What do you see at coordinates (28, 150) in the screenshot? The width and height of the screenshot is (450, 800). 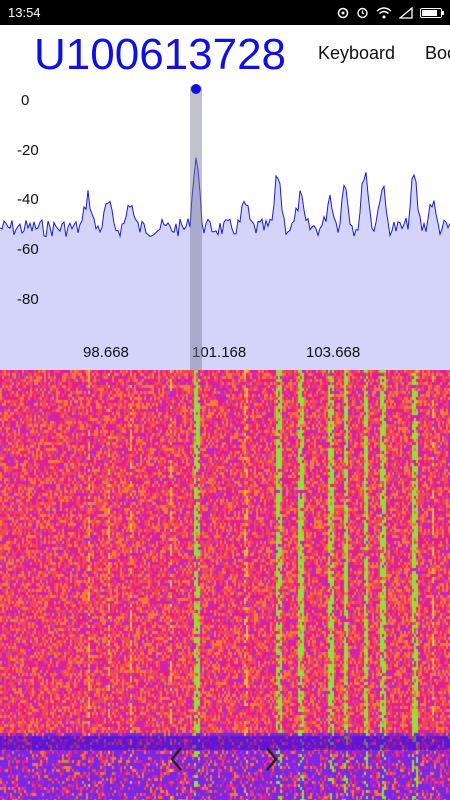 I see `y-tick-label: -20` at bounding box center [28, 150].